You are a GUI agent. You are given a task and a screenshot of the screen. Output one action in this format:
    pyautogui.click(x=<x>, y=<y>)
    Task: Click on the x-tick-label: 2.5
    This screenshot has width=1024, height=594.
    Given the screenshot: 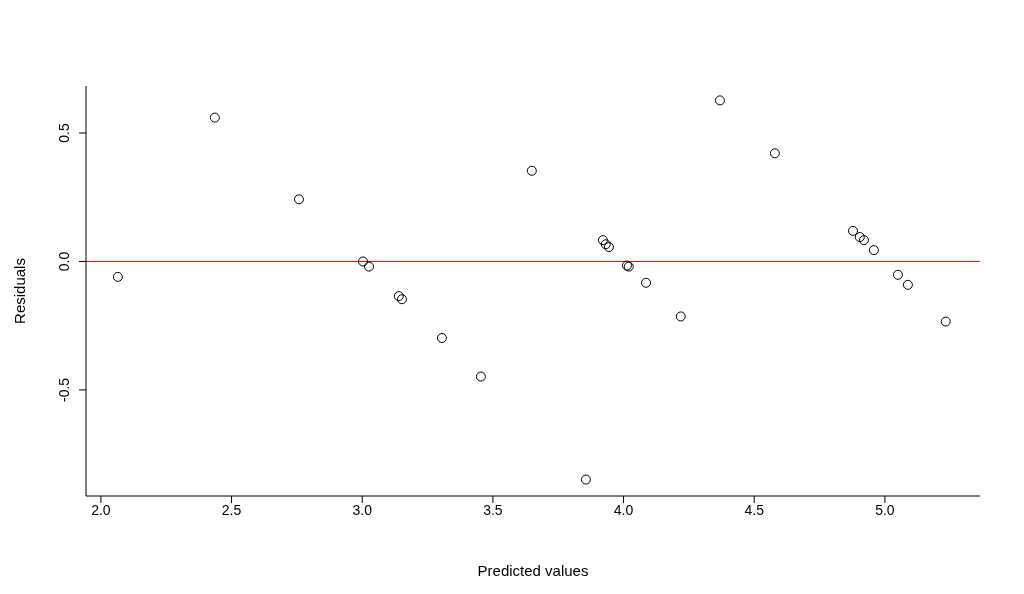 What is the action you would take?
    pyautogui.click(x=231, y=509)
    